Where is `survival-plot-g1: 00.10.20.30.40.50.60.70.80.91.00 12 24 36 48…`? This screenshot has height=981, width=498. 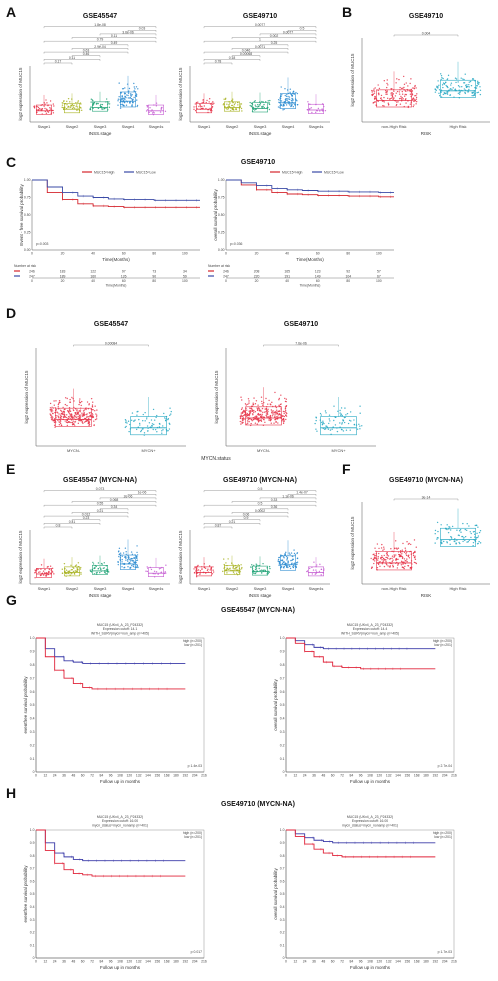 survival-plot-g1: 00.10.20.30.40.50.60.70.80.91.00 12 24 36 48… is located at coordinates (115, 703).